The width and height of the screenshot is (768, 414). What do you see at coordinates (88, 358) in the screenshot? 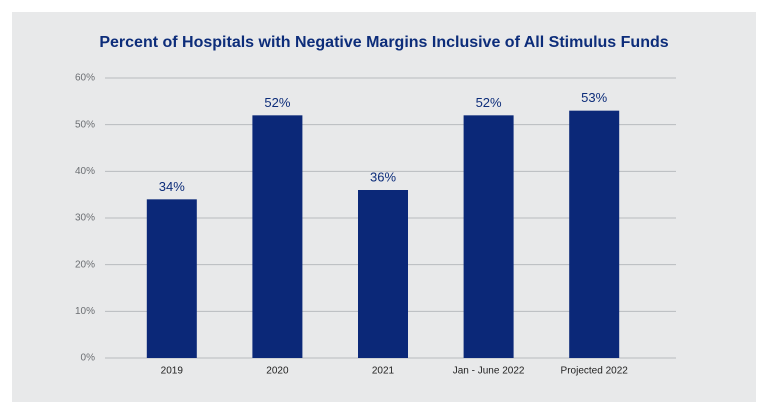
I see `y-tick-label: 0%` at bounding box center [88, 358].